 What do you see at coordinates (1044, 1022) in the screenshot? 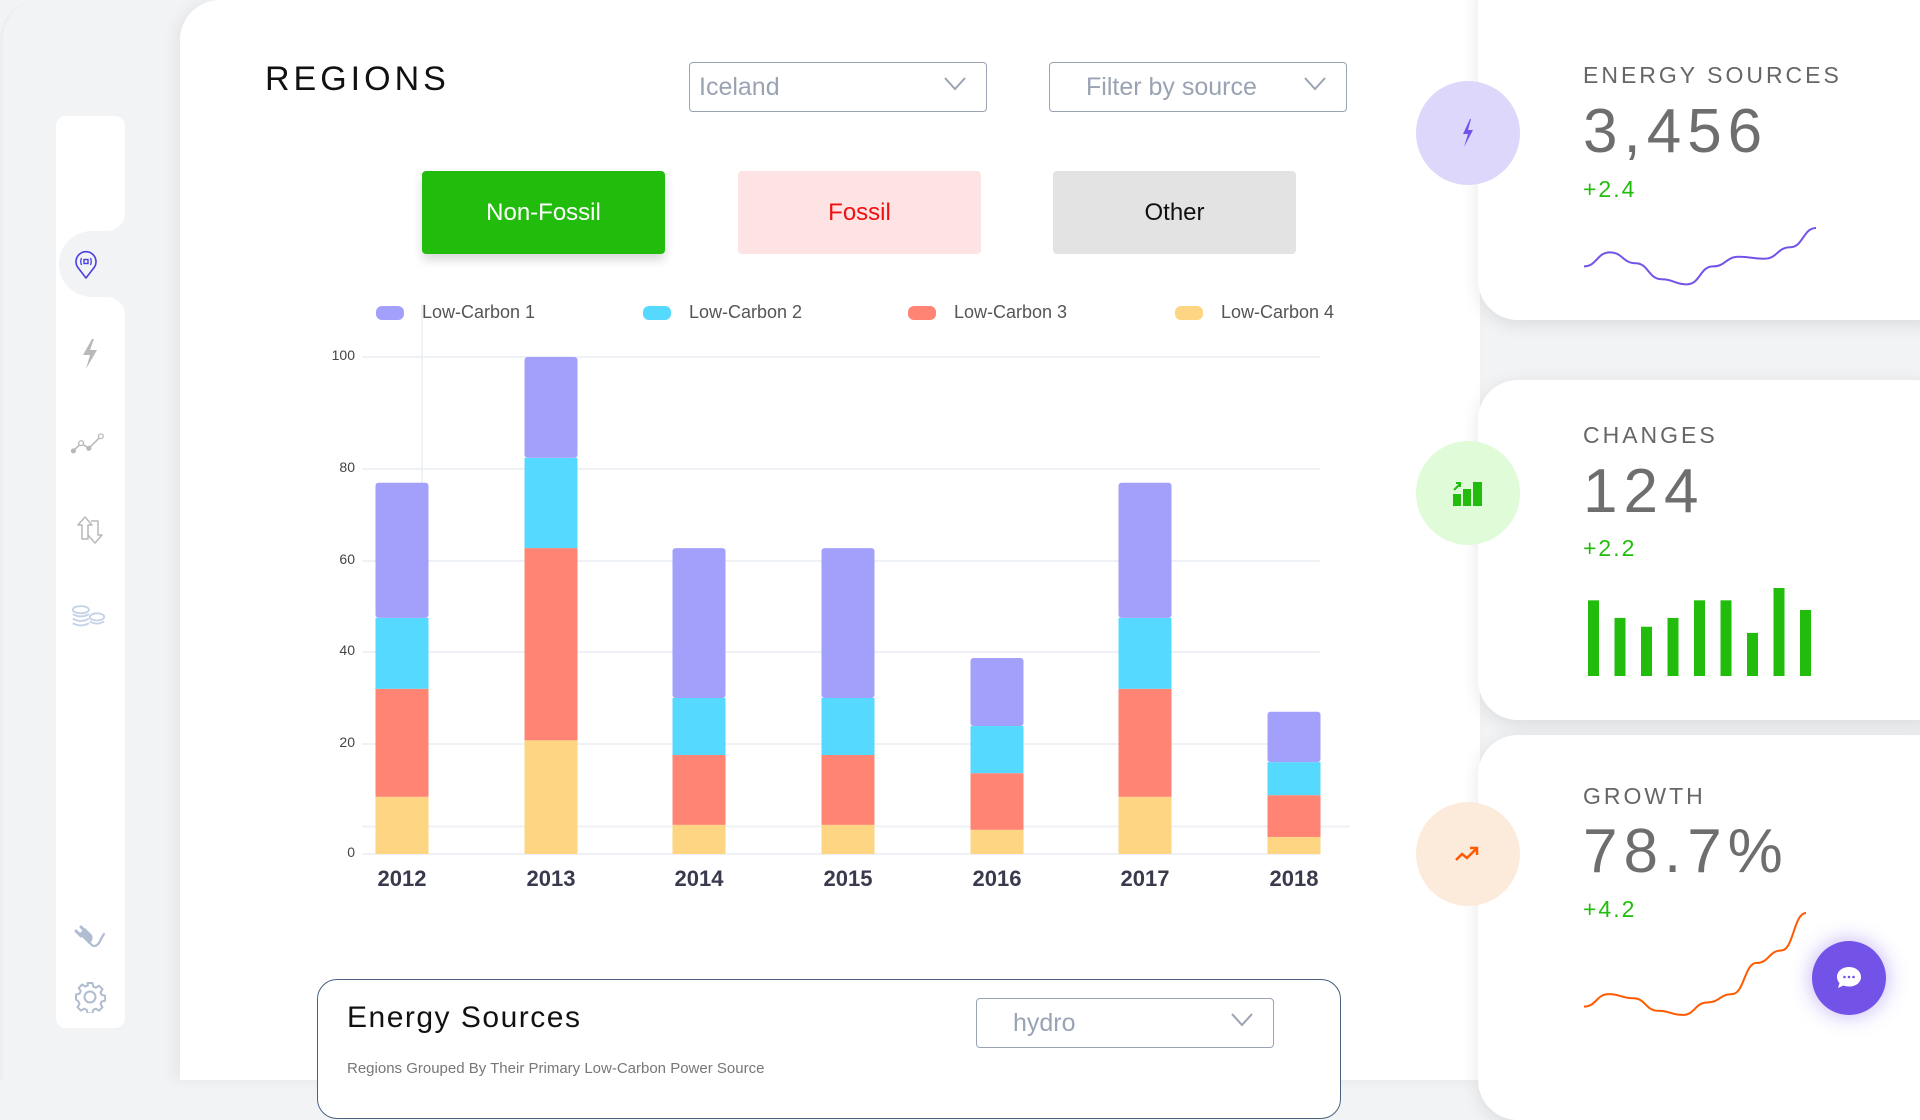
I see `energy-source-select-value: hydro` at bounding box center [1044, 1022].